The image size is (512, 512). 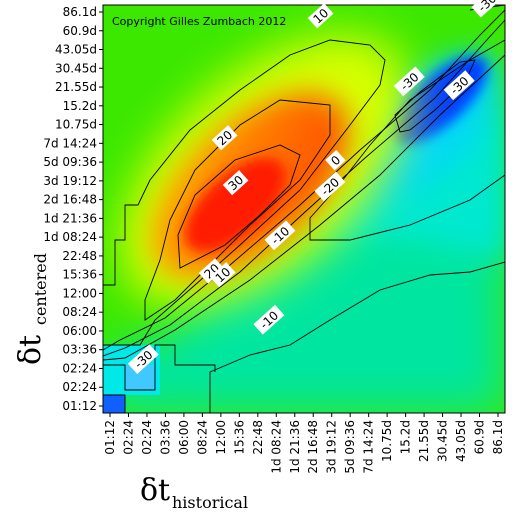 I want to click on y-tick-label: 22:48, so click(x=79, y=256).